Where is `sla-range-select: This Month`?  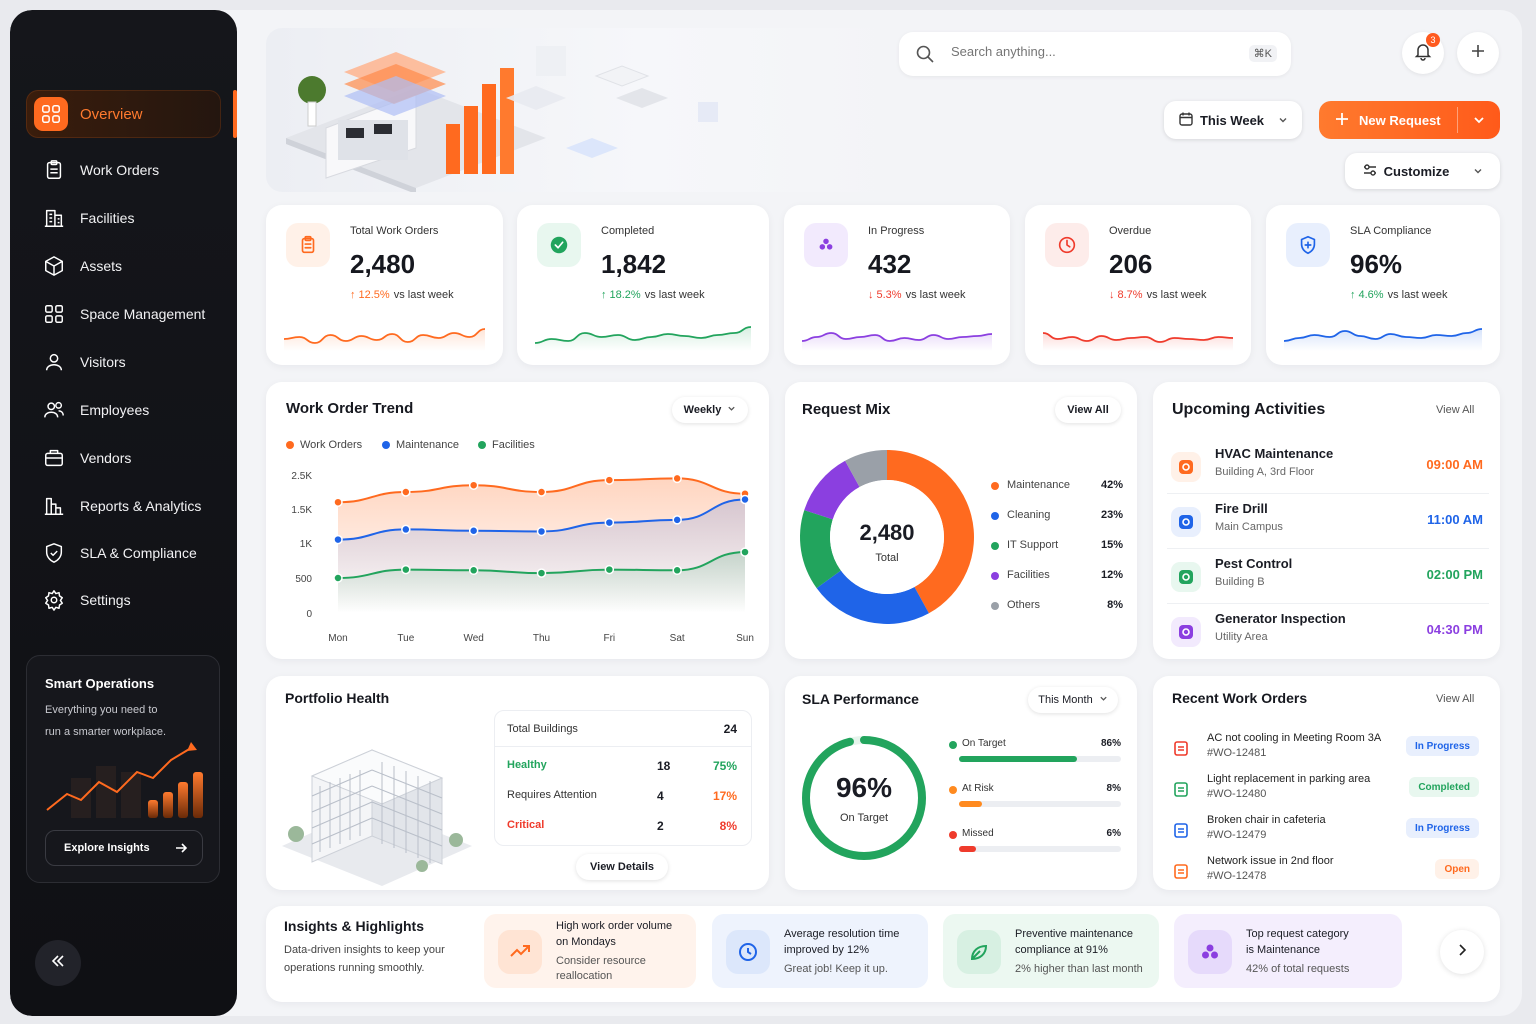
sla-range-select: This Month is located at coordinates (1073, 700).